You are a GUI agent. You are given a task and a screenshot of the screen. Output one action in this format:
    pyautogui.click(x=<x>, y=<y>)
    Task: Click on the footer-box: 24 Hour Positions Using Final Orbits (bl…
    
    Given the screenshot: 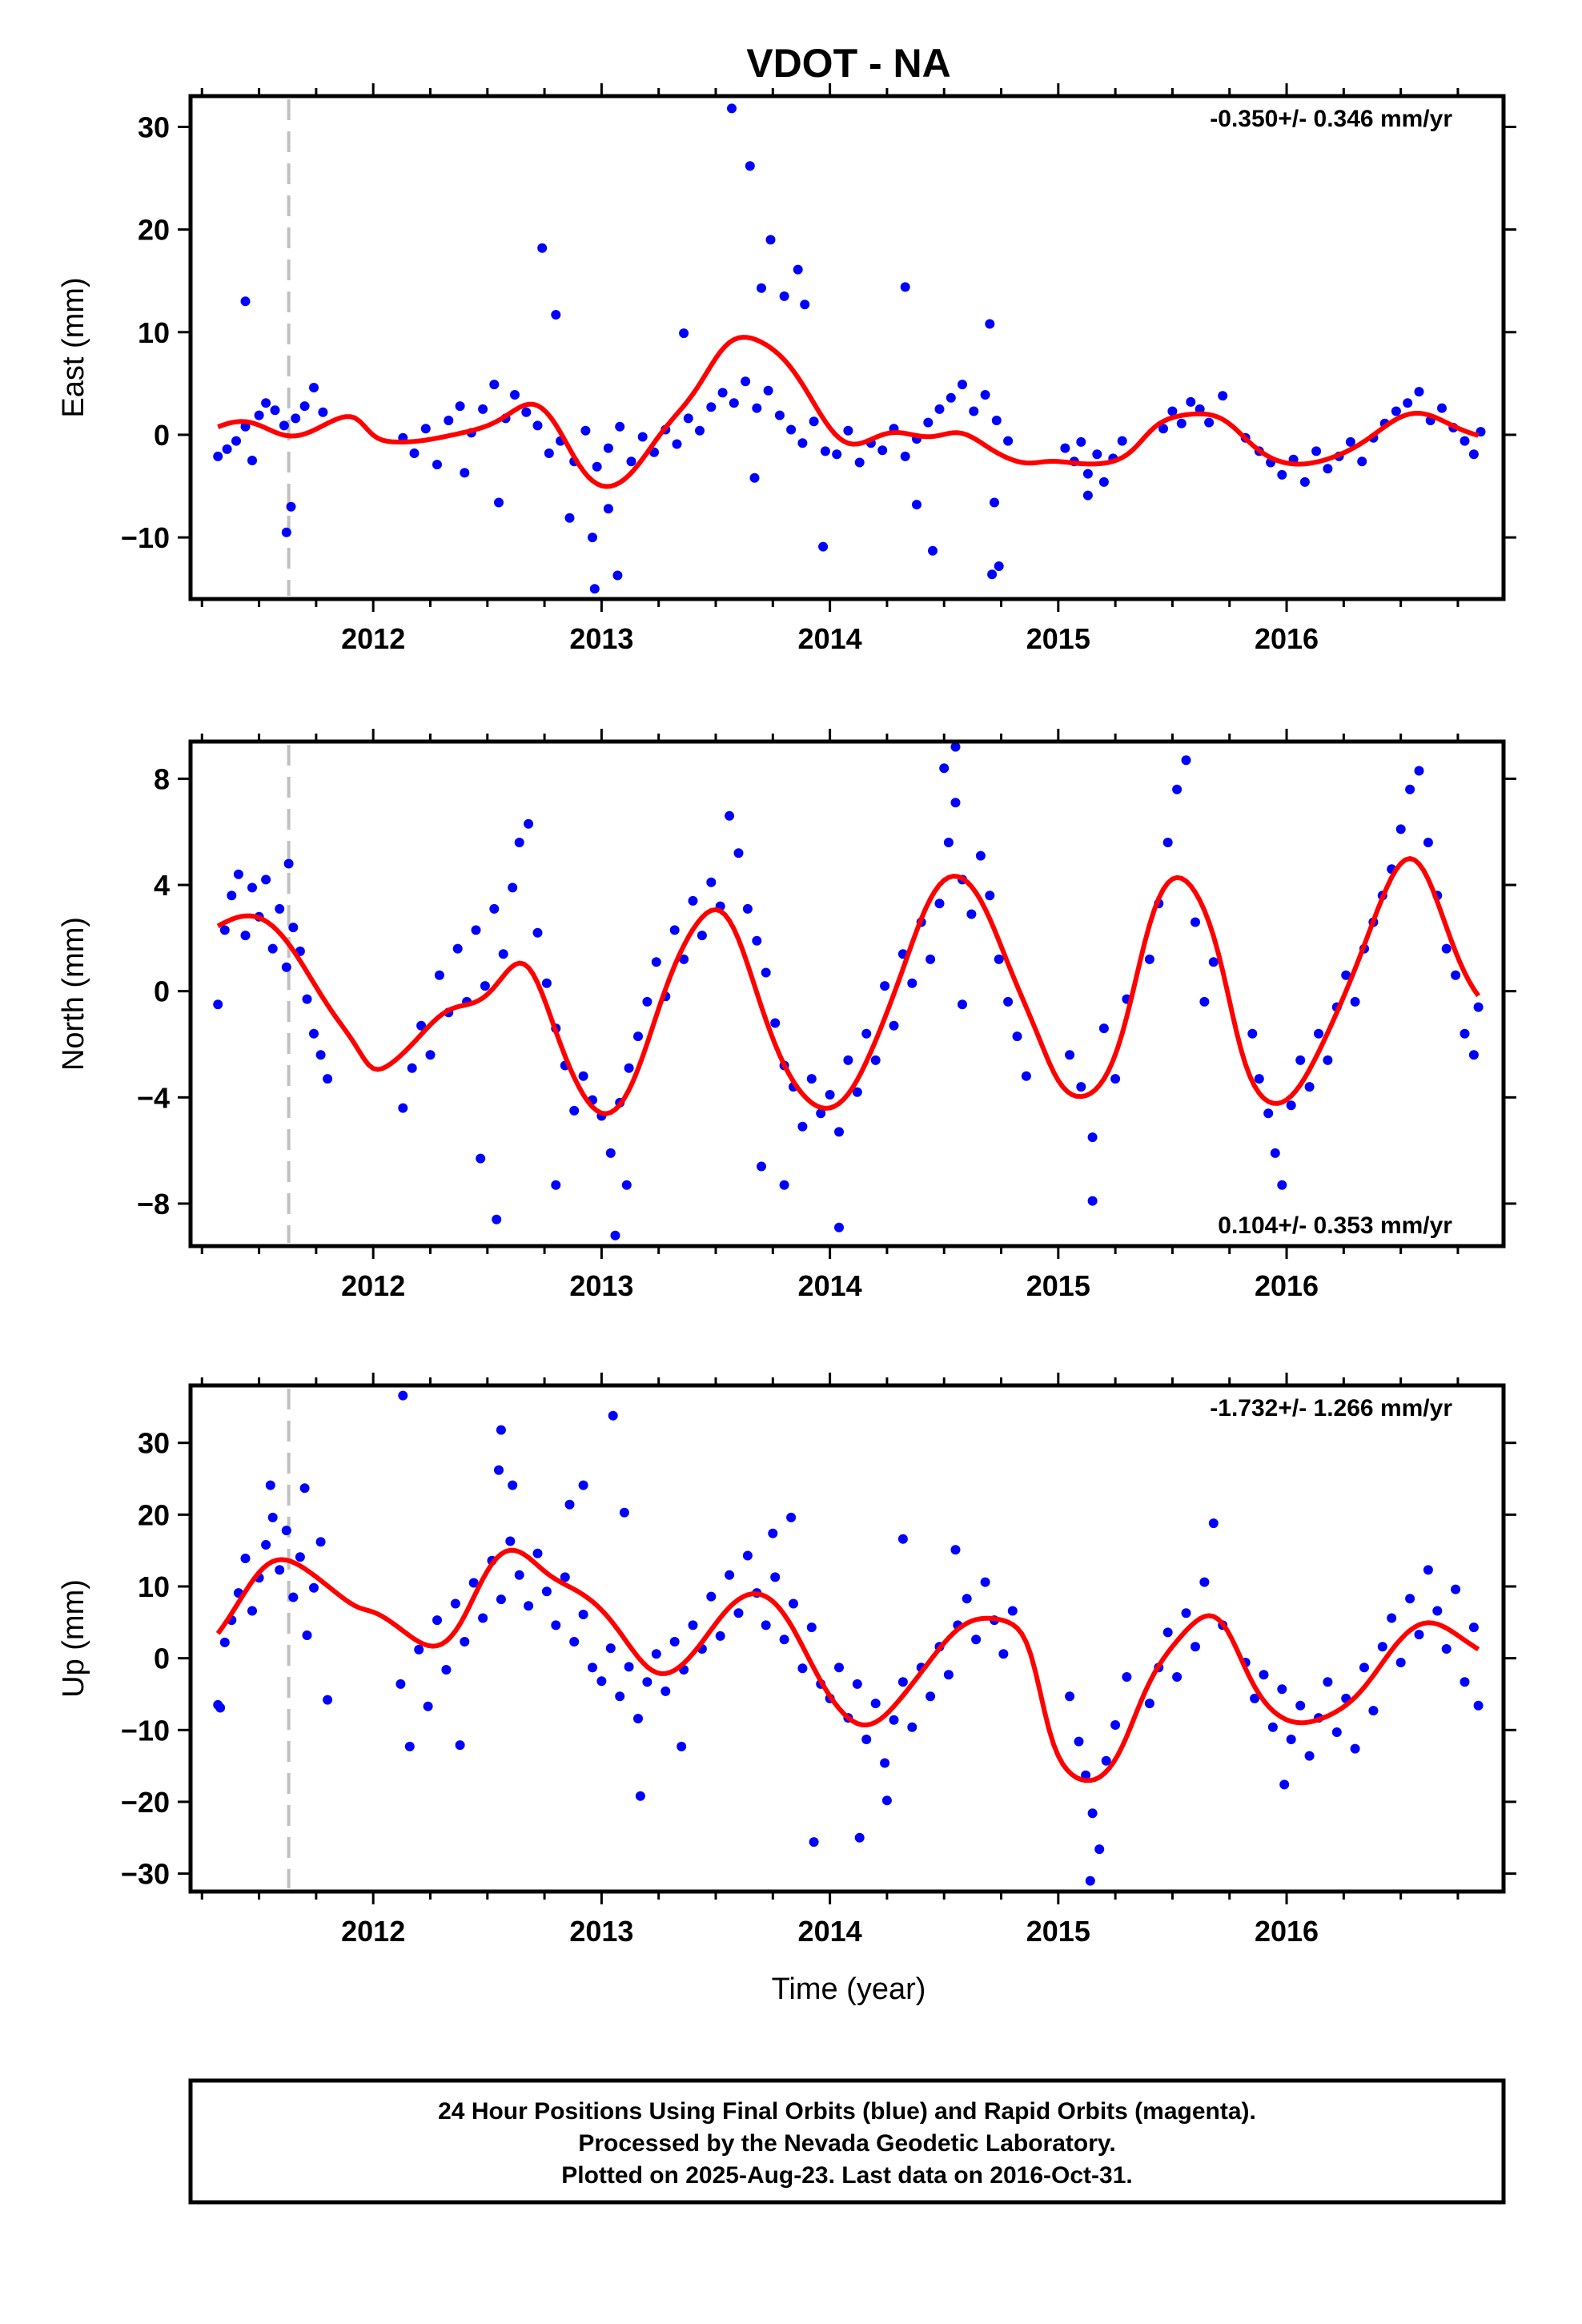 What is the action you would take?
    pyautogui.click(x=847, y=2141)
    